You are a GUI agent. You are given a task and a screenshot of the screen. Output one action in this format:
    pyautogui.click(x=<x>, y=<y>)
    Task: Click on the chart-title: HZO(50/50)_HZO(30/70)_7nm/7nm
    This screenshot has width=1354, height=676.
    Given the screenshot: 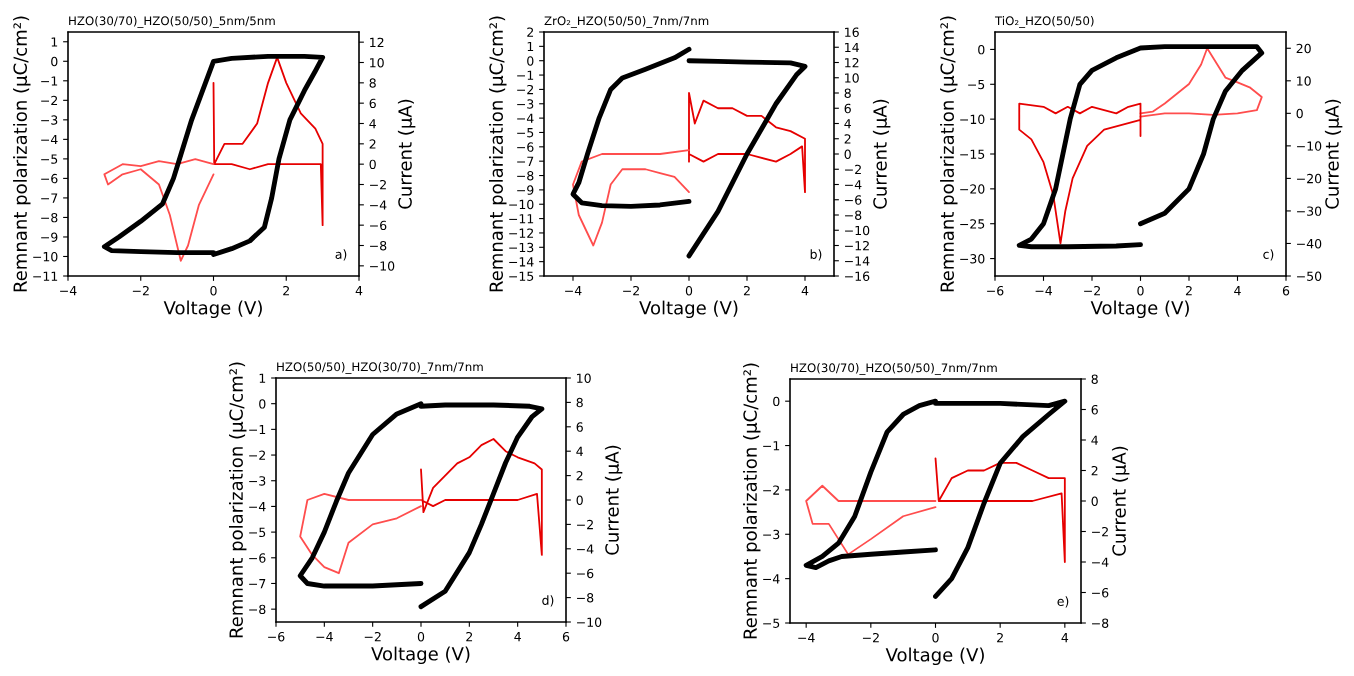 What is the action you would take?
    pyautogui.click(x=380, y=368)
    